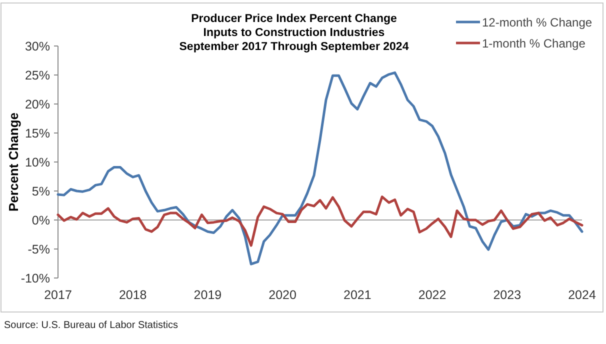 This screenshot has width=606, height=344. Describe the element at coordinates (282, 295) in the screenshot. I see `x-tick-label: 2020` at that location.